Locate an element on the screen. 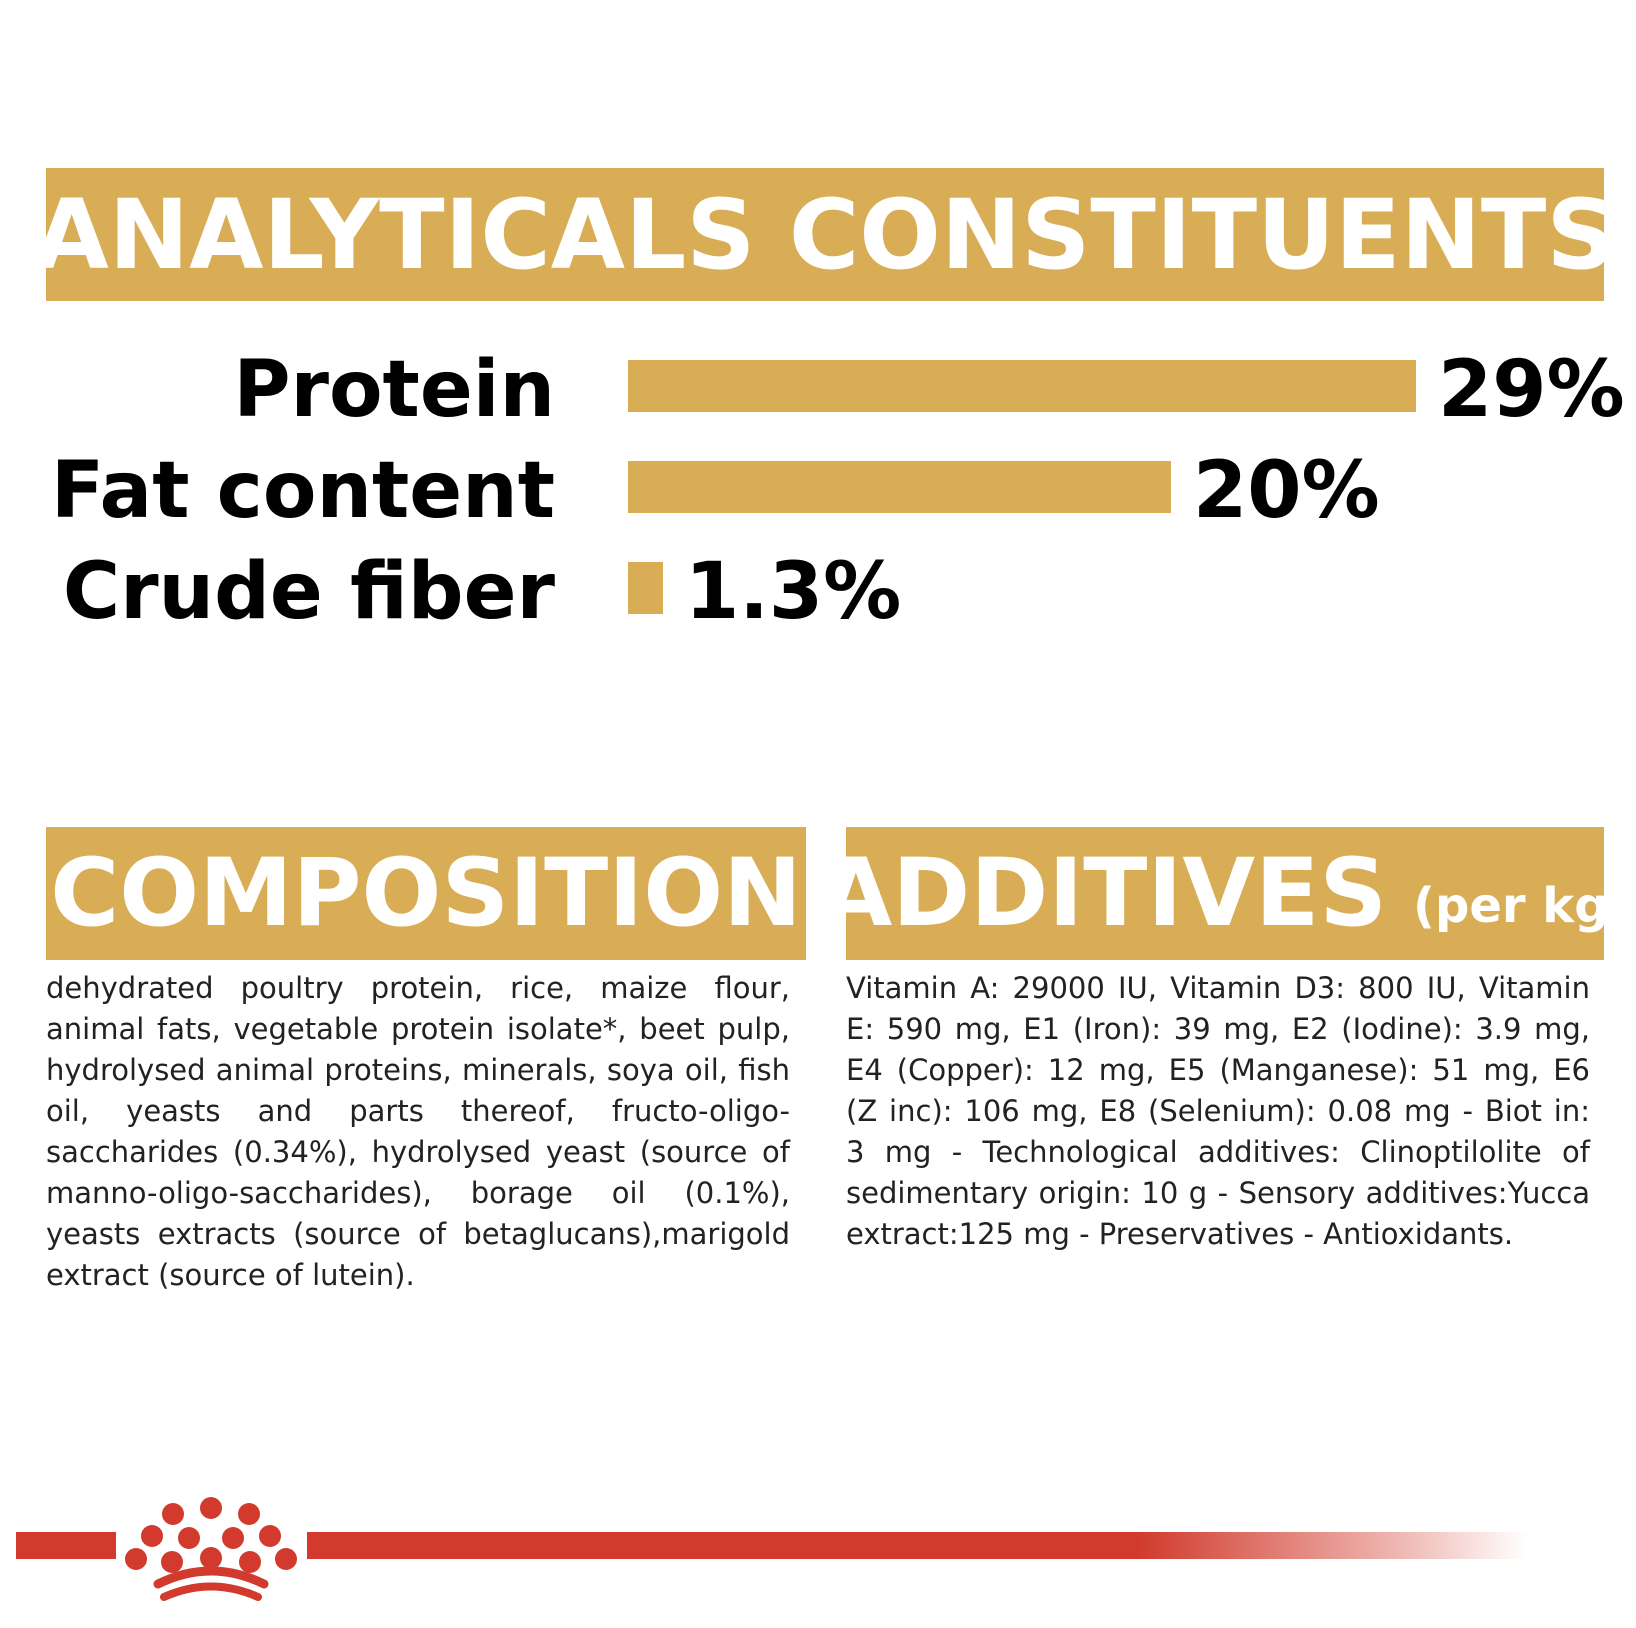  bar-crude-fiber is located at coordinates (645, 588).